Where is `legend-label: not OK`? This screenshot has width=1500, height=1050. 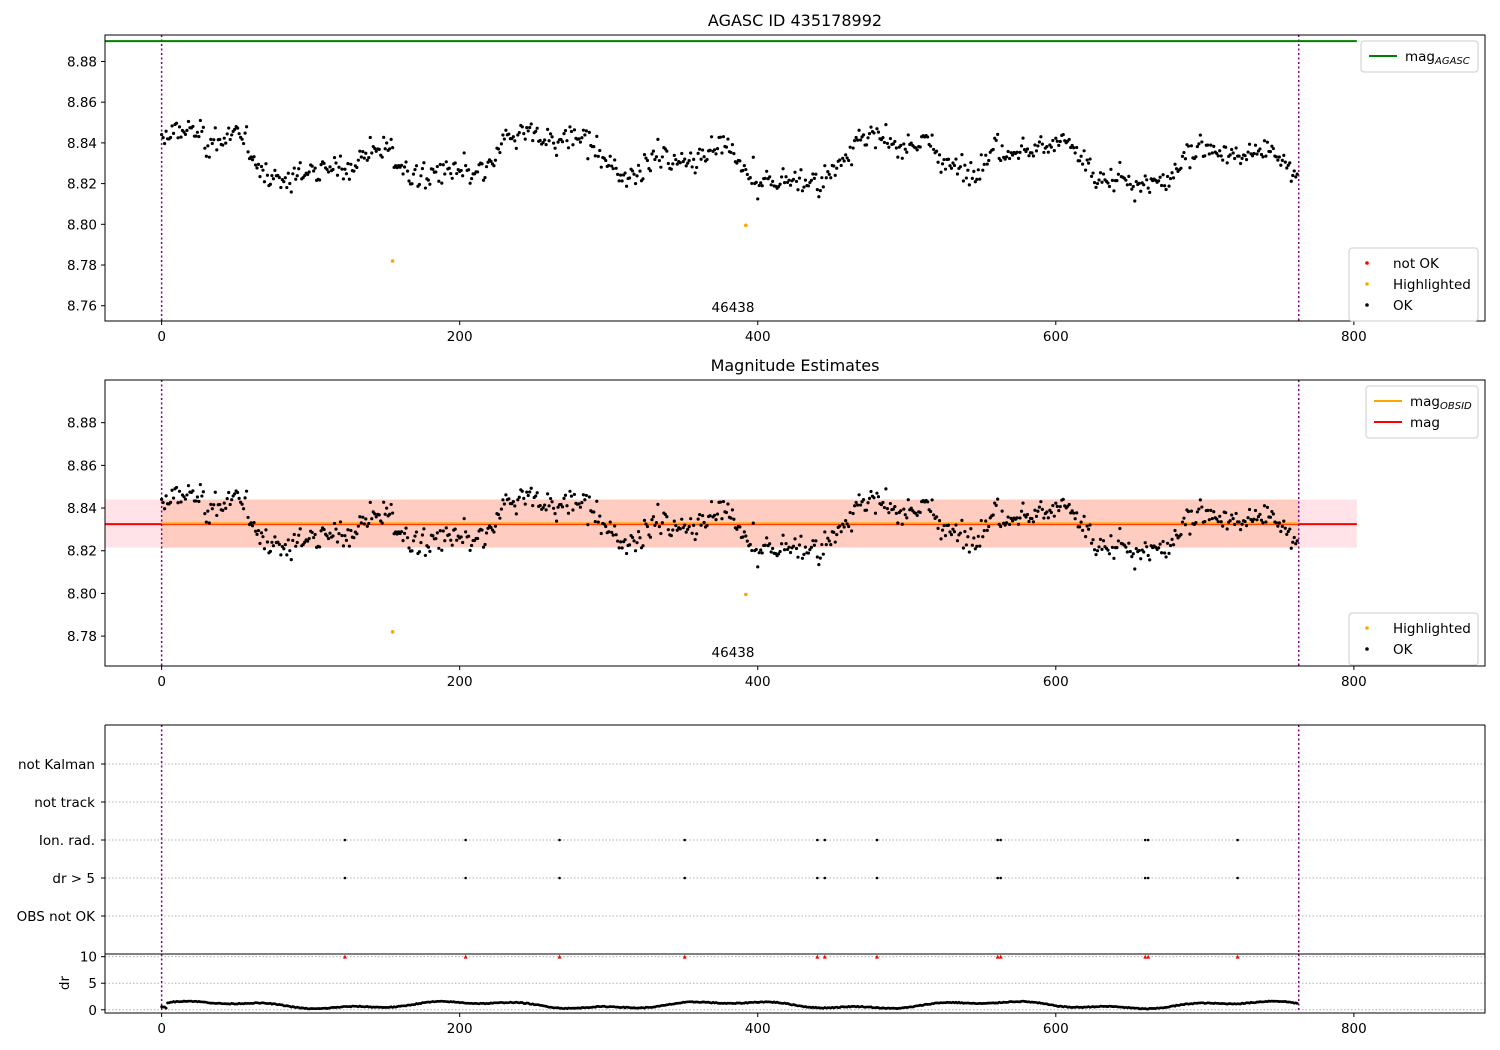
legend-label: not OK is located at coordinates (1416, 264).